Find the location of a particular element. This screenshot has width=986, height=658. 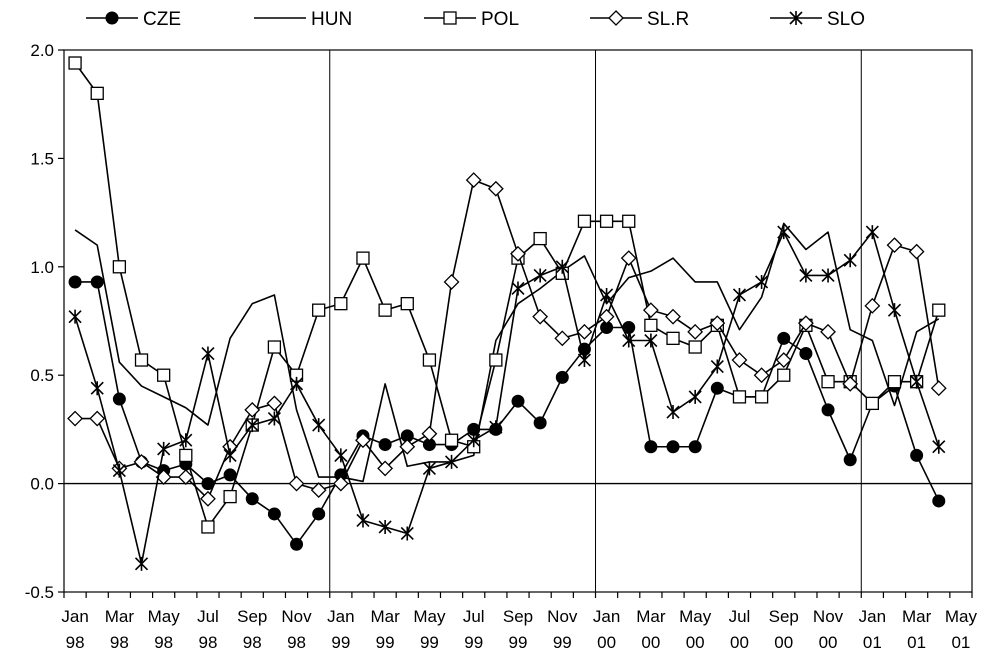

legend: CZE HUN POL SL.R SLO is located at coordinates (475, 19).